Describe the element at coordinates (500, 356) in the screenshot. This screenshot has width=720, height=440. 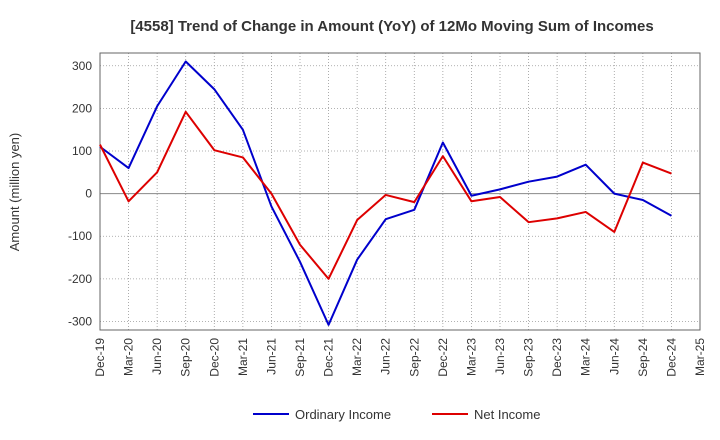
I see `x-tick-label: Jun-23` at that location.